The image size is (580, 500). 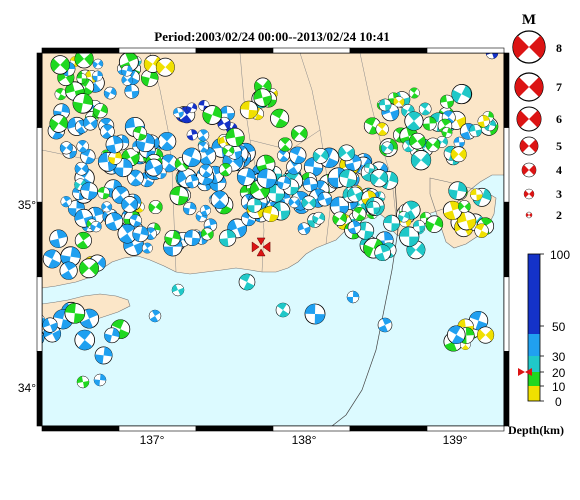 What do you see at coordinates (304, 440) in the screenshot?
I see `lon-tick-label: 138°` at bounding box center [304, 440].